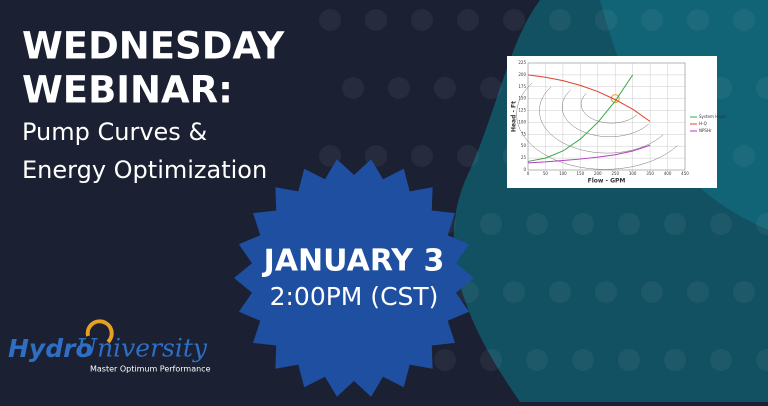  I want to click on subtitle-line: Energy Optimization, so click(144, 170).